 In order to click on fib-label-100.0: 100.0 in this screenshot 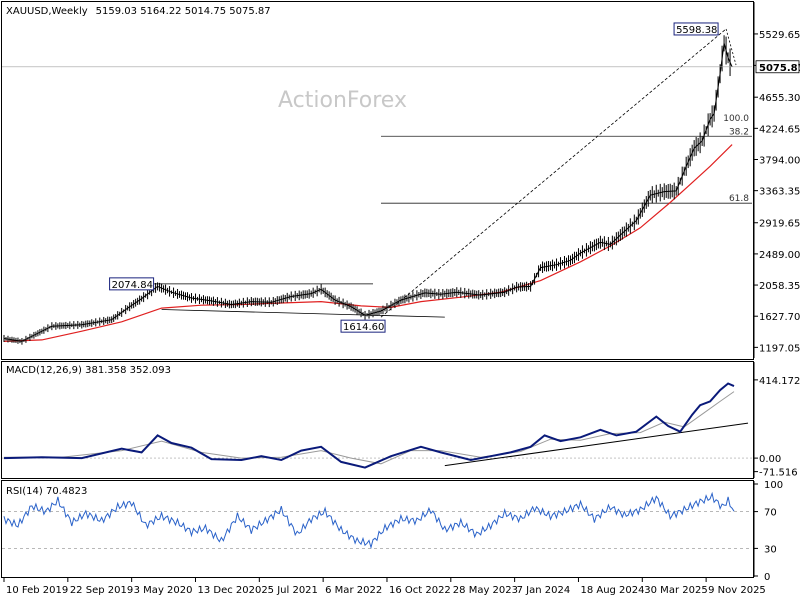, I will do `click(736, 119)`.